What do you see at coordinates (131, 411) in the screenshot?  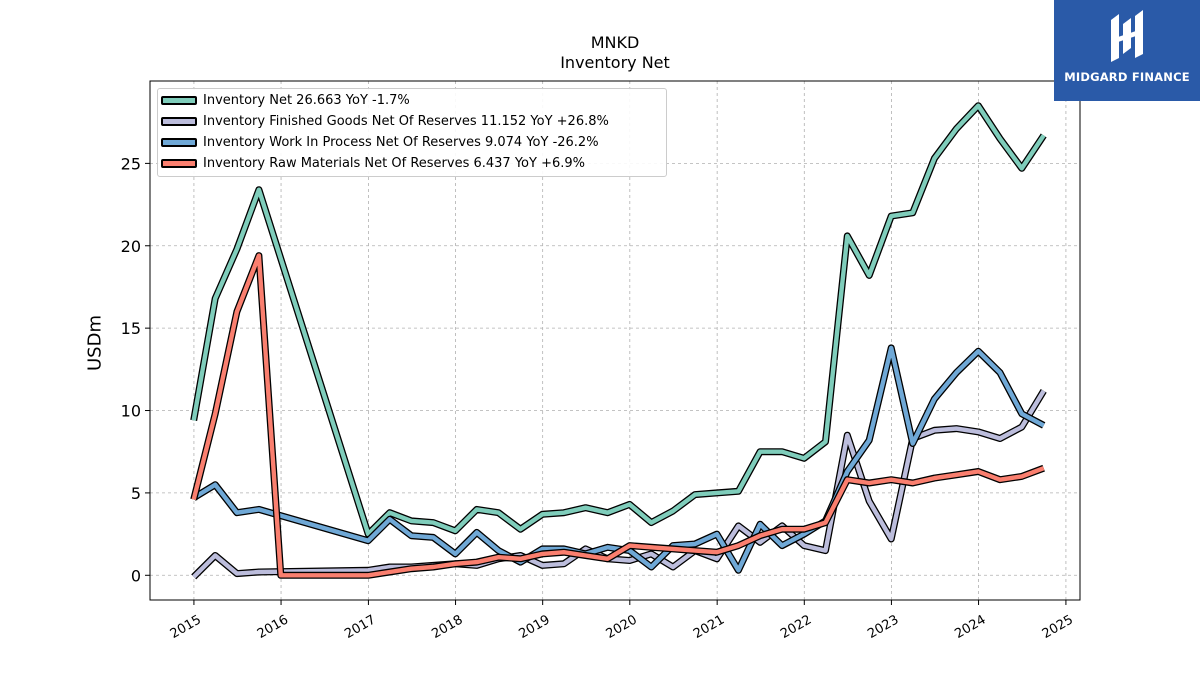 I see `y-tick-label: 10` at bounding box center [131, 411].